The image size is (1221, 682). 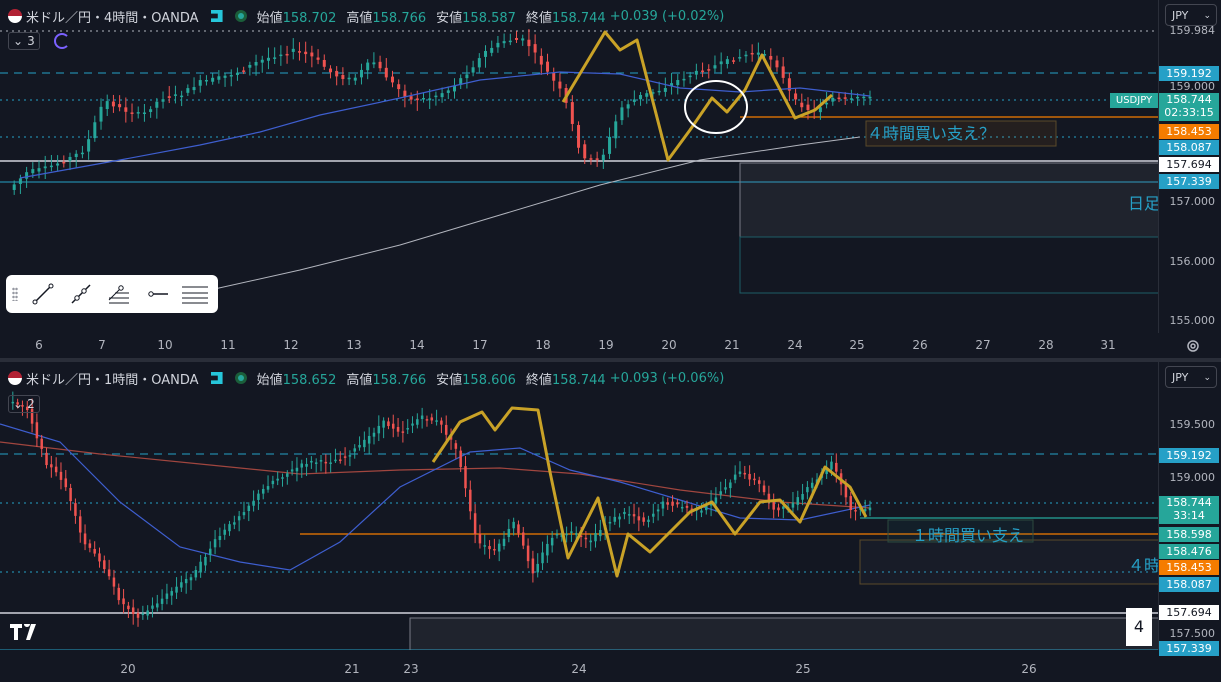 I want to click on trend-drawing, so click(x=697, y=96).